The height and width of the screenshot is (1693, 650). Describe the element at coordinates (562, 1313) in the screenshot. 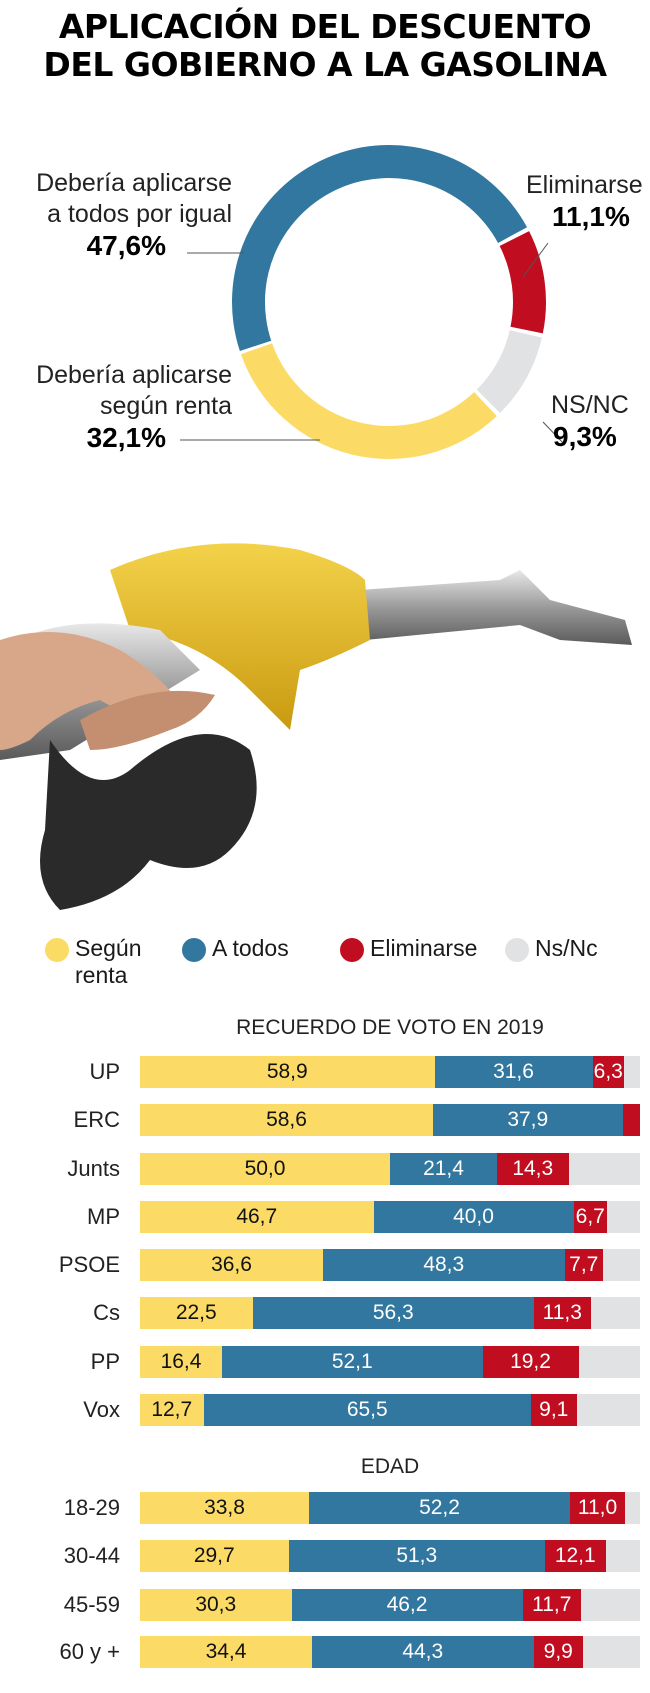

I see `bar-segment-eliminarse: 11,3` at that location.